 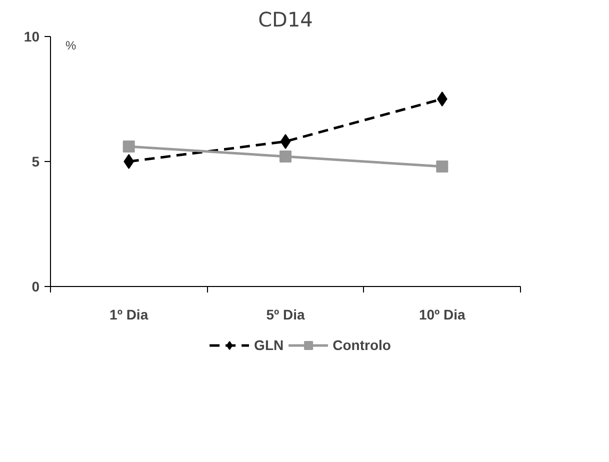 I want to click on legend-label: GLN, so click(x=269, y=345).